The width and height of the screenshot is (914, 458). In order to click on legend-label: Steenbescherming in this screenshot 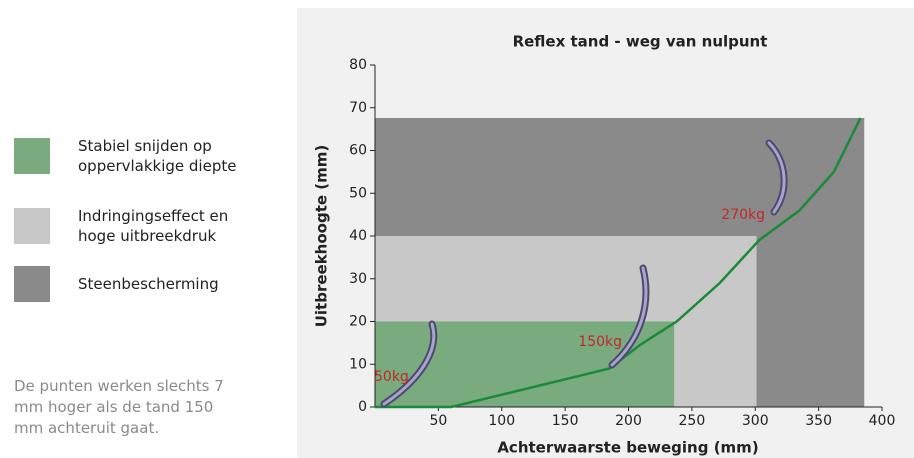, I will do `click(148, 284)`.